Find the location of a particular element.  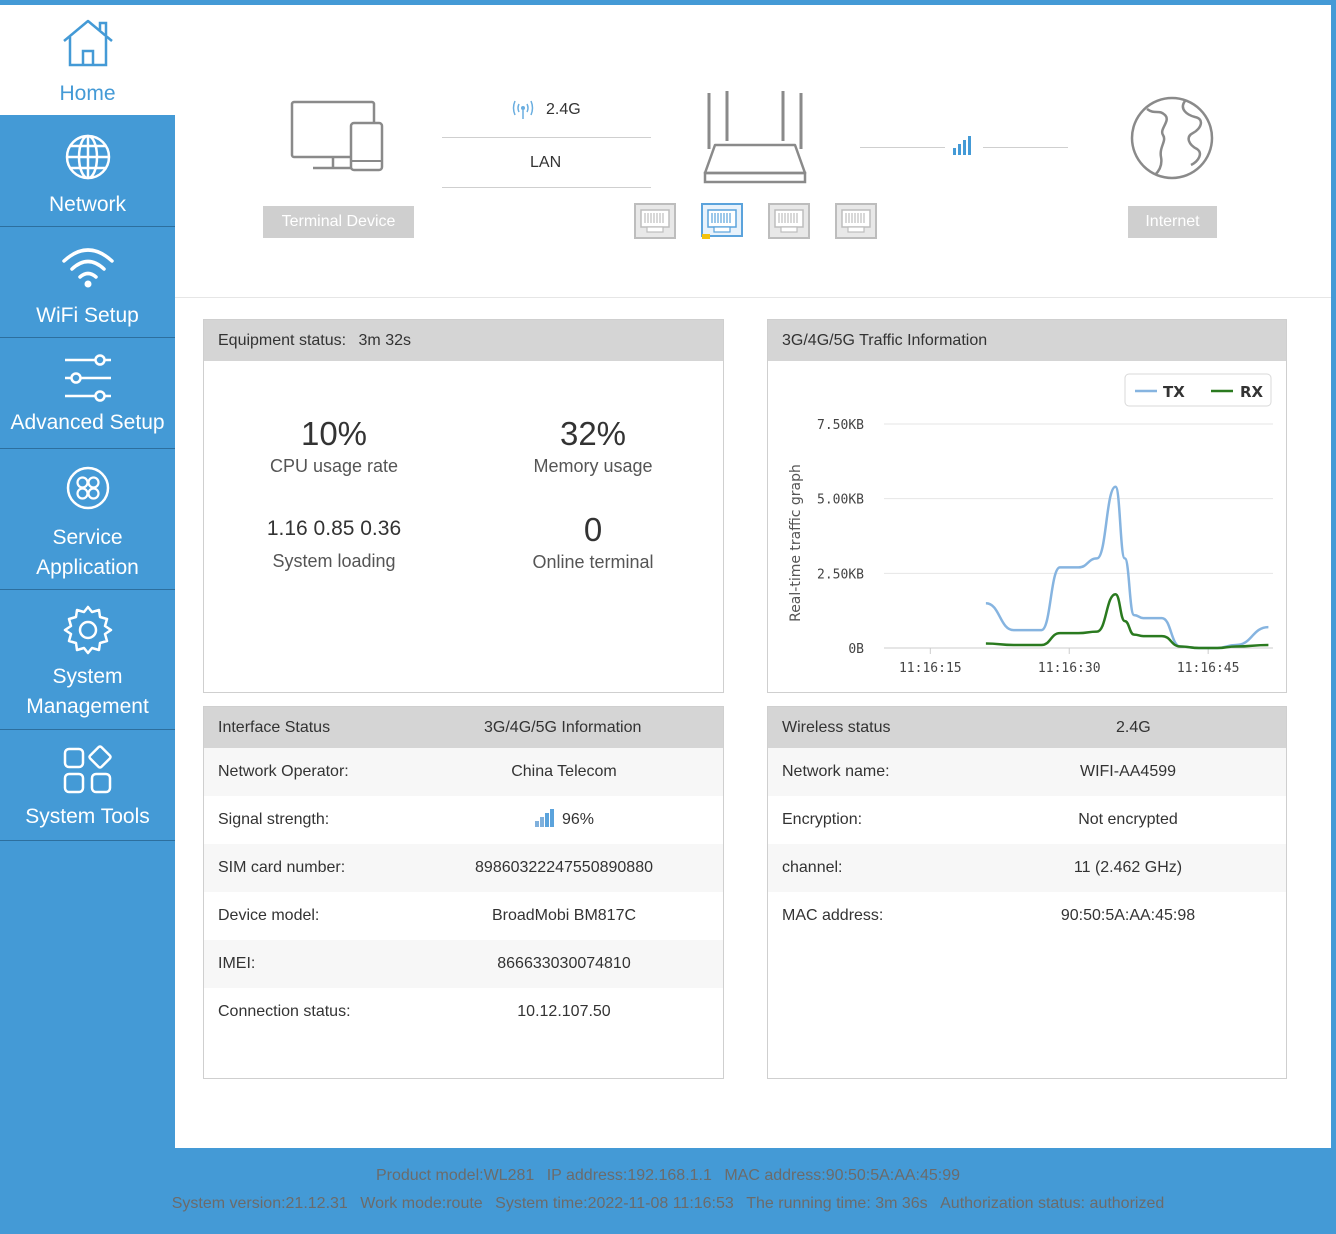

row-key: Device model: is located at coordinates (269, 915).